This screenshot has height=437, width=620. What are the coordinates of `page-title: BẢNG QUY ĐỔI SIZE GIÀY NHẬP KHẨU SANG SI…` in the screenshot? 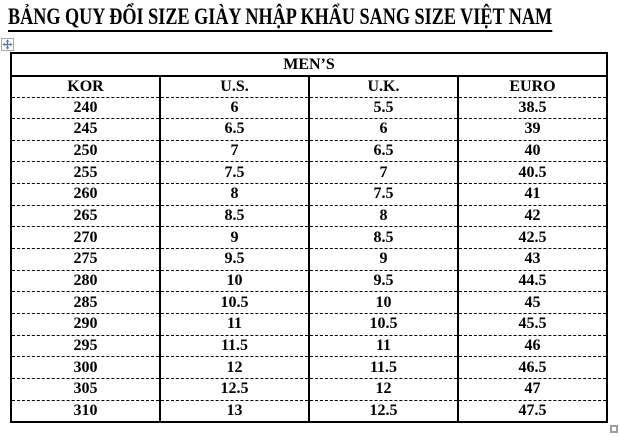 It's located at (280, 18).